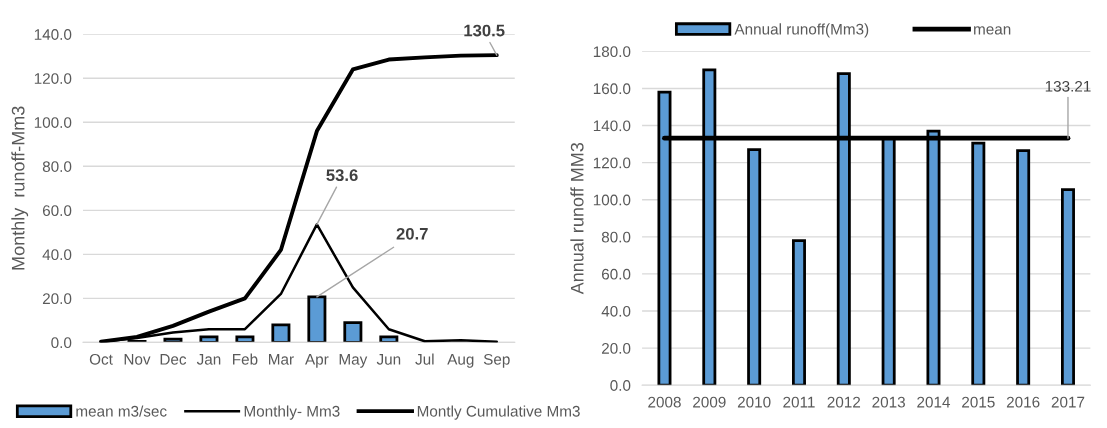 The image size is (1107, 428). I want to click on data-label: 130.5, so click(484, 30).